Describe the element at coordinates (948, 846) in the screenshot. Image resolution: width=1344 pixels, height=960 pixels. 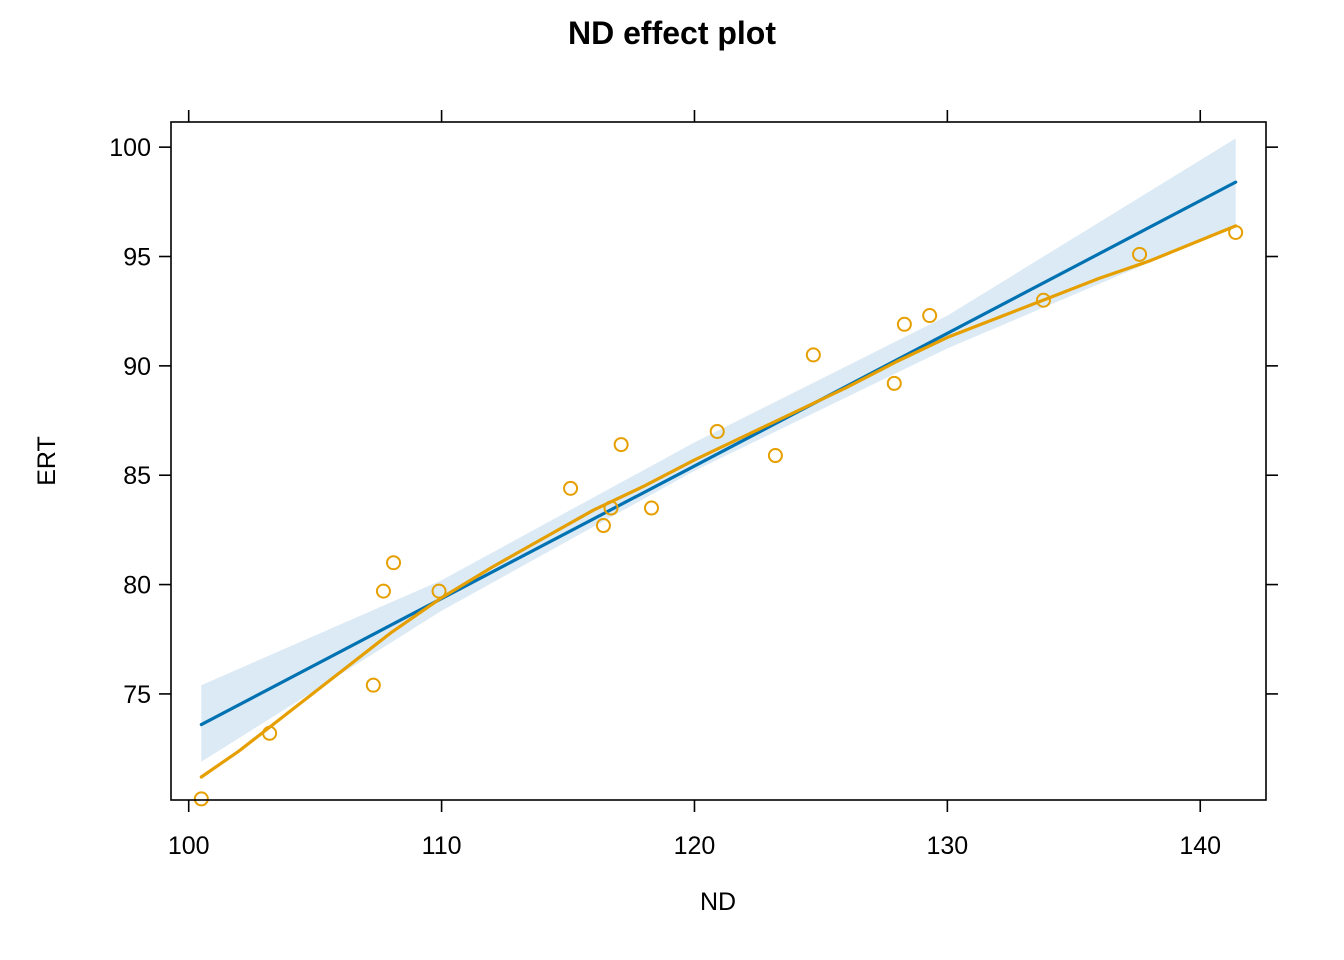
I see `x-tick-label: 130` at that location.